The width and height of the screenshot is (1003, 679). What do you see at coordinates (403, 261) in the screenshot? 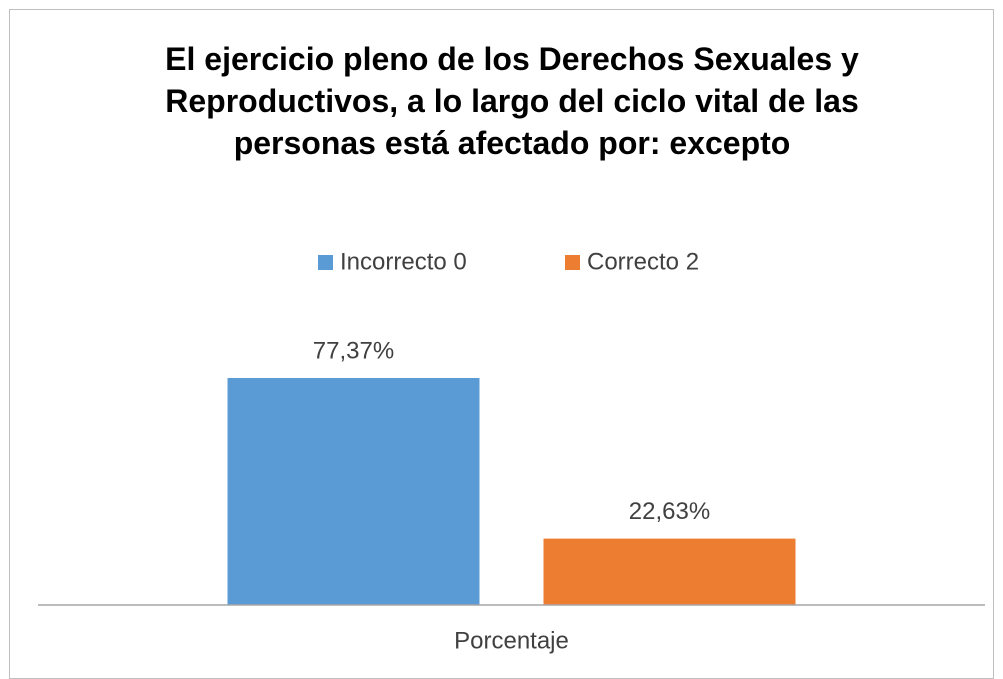
I see `legend-label: Incorrecto 0` at bounding box center [403, 261].